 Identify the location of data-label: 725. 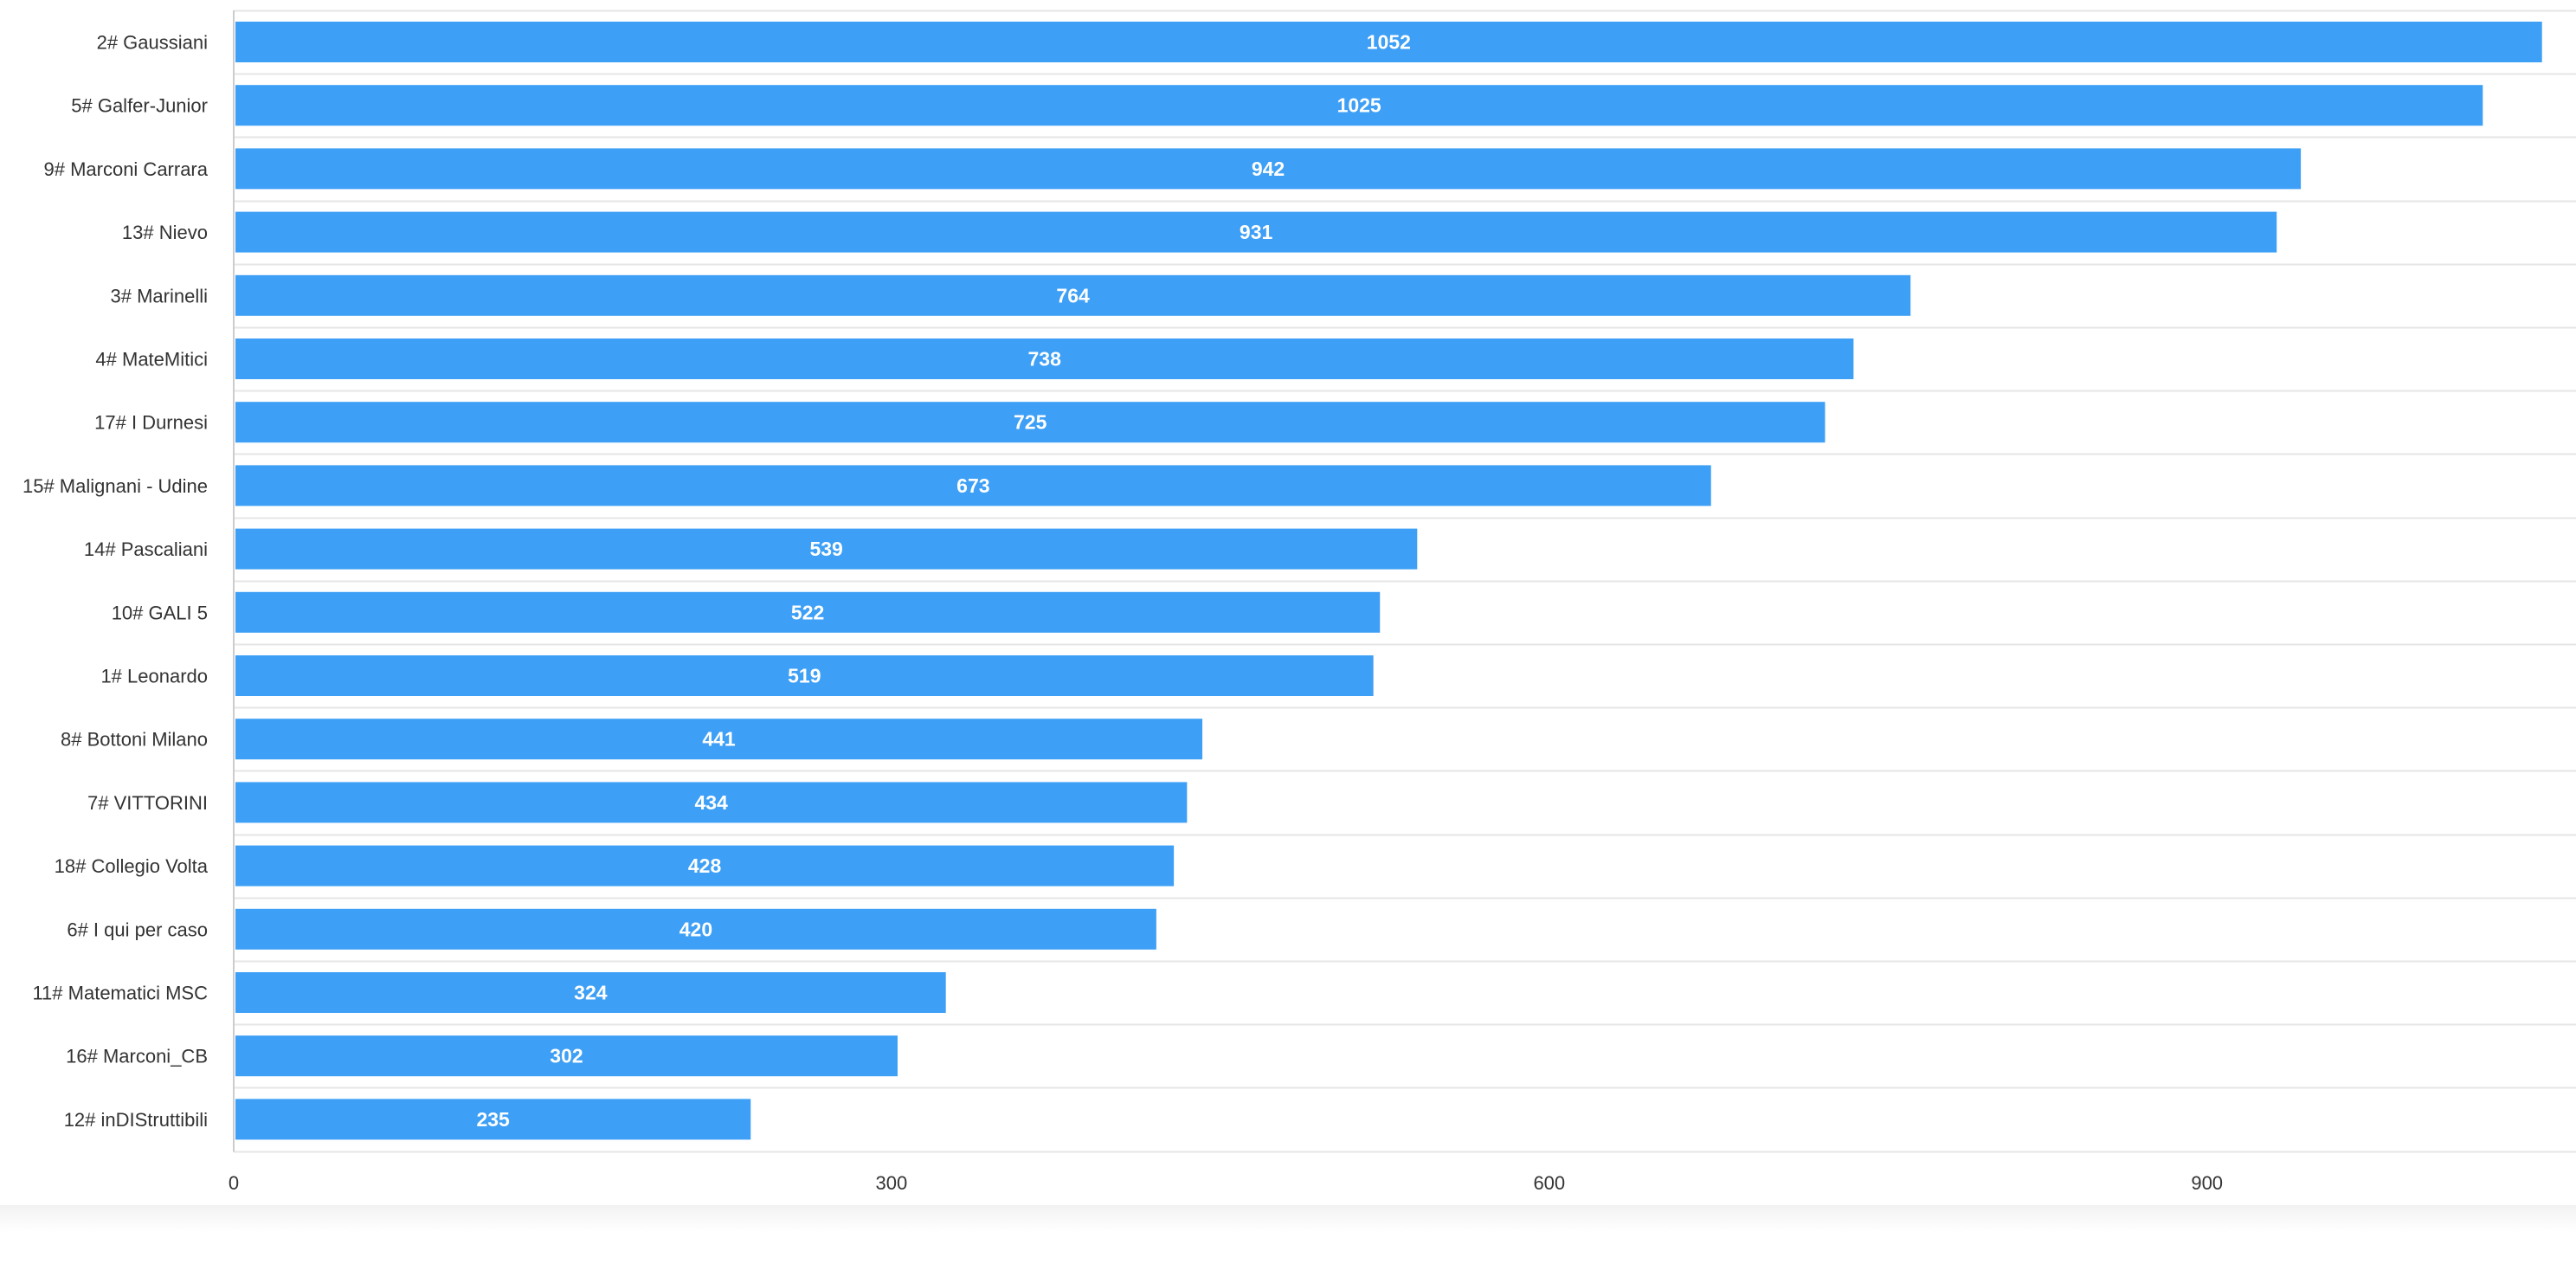
(1030, 423).